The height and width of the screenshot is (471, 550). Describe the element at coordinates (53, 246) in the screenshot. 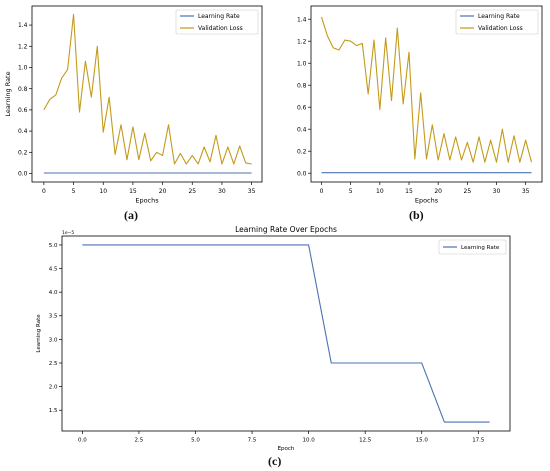

I see `y-tick-label: 5.0` at that location.